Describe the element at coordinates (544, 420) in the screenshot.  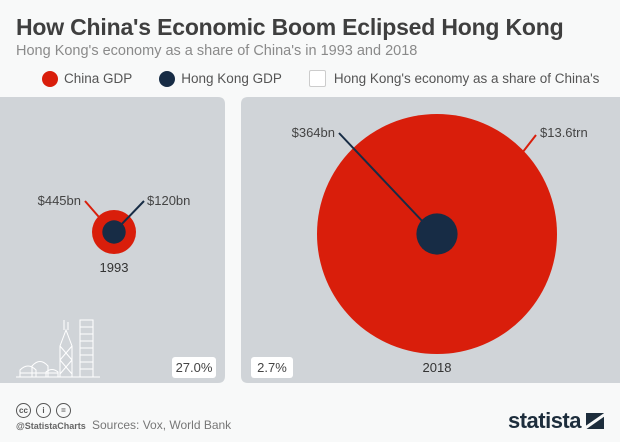
I see `statista-logo-text: statista` at that location.